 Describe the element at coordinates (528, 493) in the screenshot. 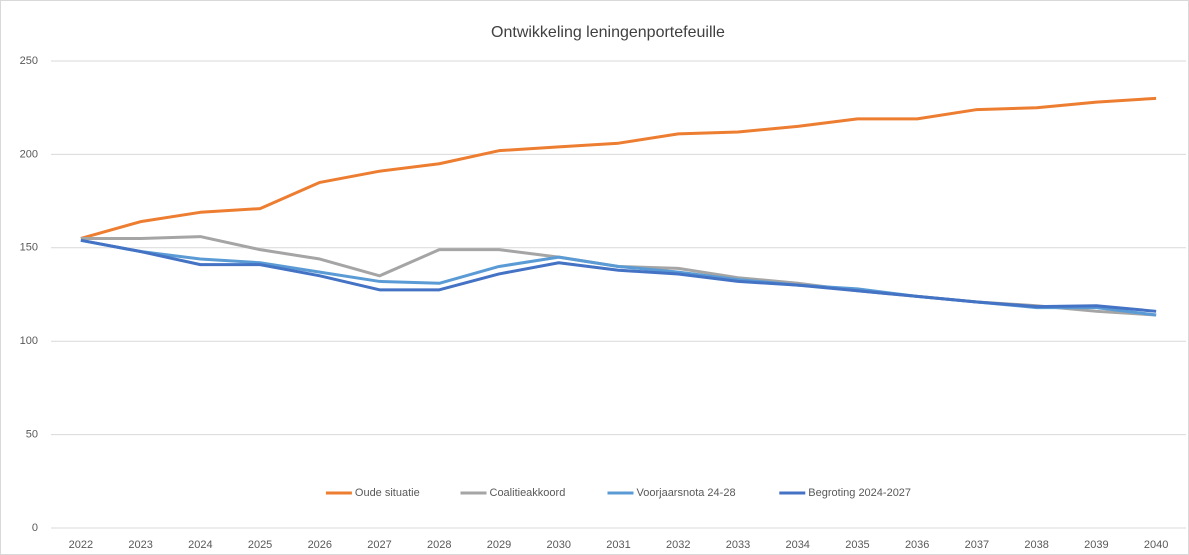

I see `legend-label: Coalitieakkoord` at that location.